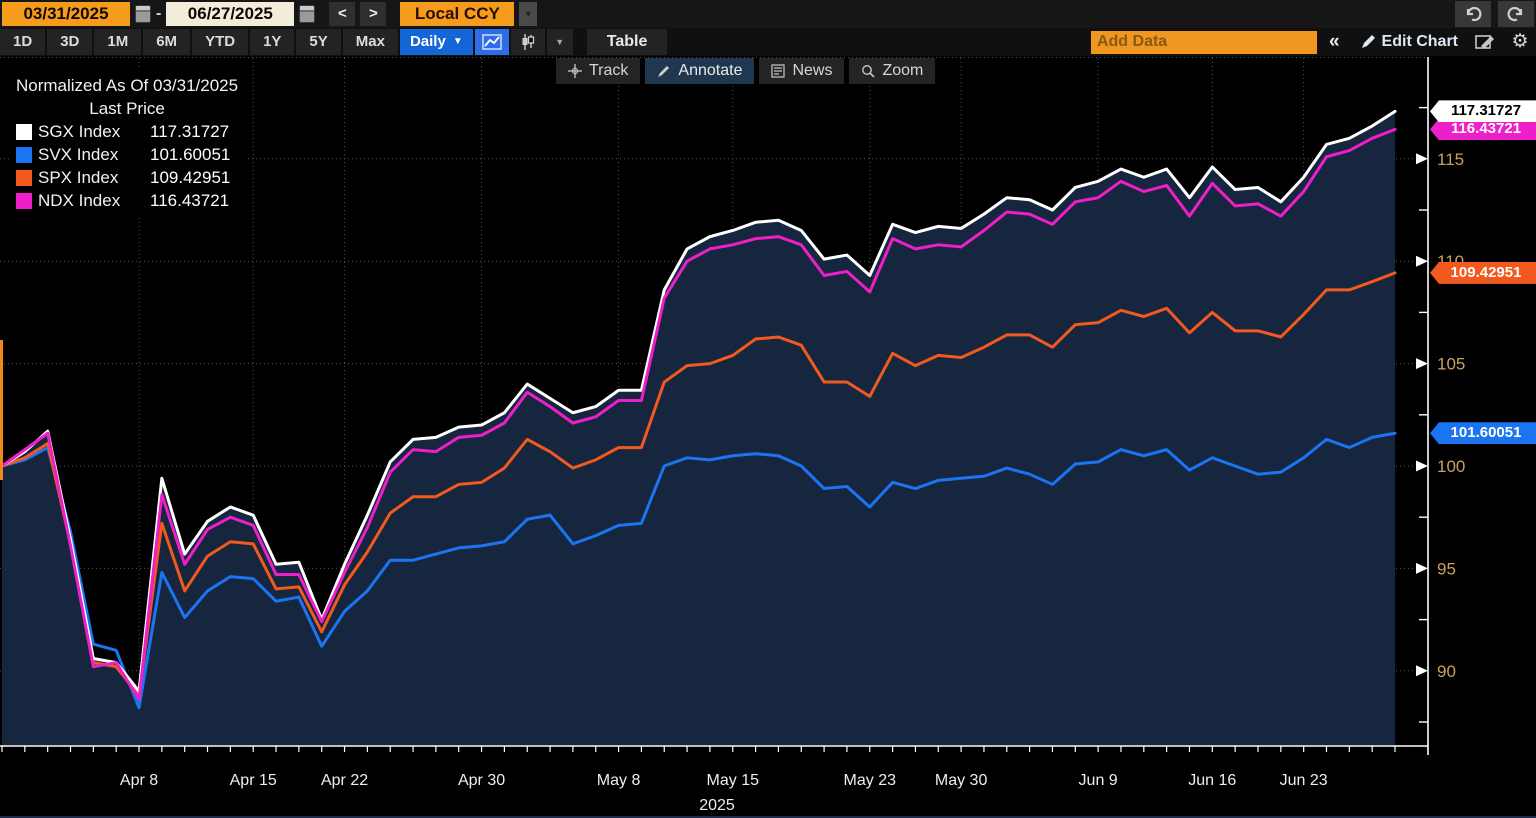  I want to click on currency-caret-icon: ▼, so click(528, 14).